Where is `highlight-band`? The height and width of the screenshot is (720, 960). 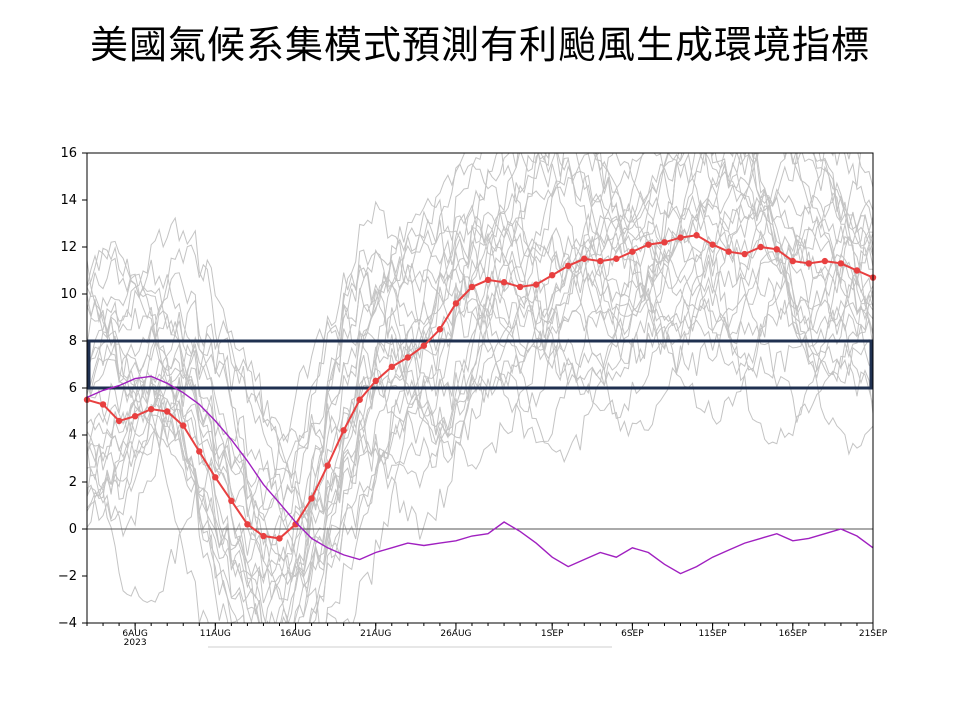 highlight-band is located at coordinates (480, 364).